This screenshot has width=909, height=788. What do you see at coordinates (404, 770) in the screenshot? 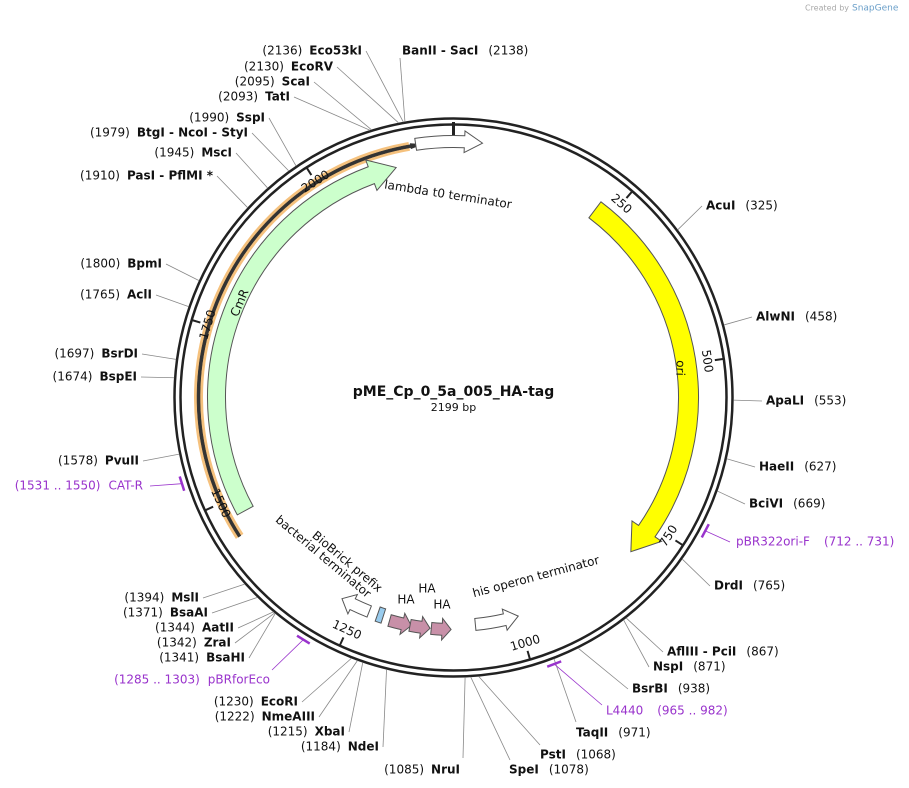
I see `enzyme-position: (1085)` at bounding box center [404, 770].